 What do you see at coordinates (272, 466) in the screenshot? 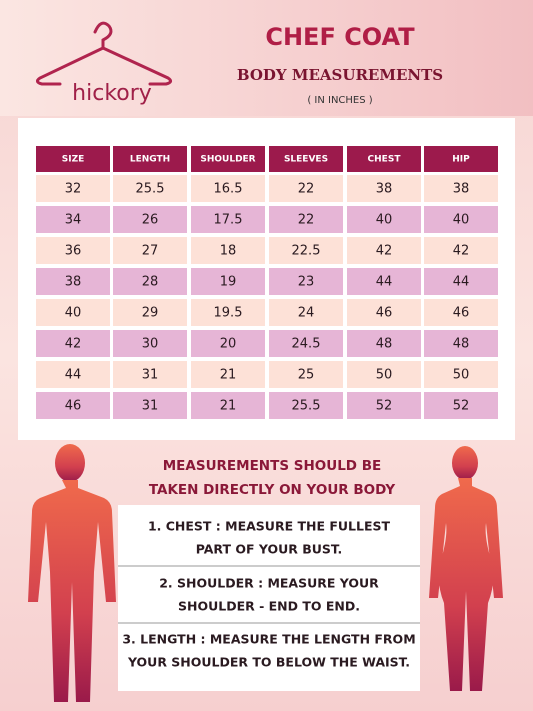
I see `instructions-heading: MEASUREMENTS SHOULD BE` at bounding box center [272, 466].